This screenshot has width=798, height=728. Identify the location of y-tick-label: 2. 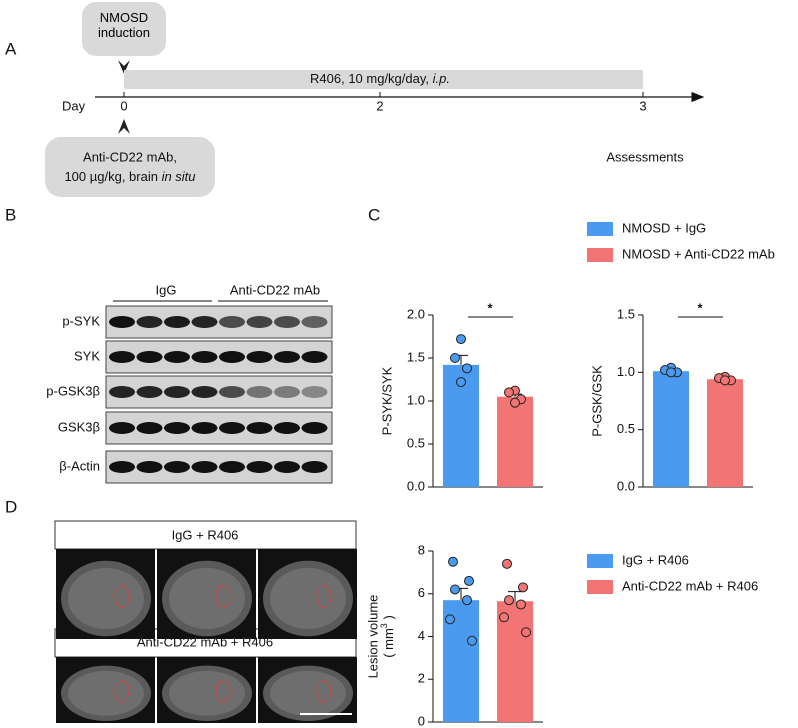
(421, 678).